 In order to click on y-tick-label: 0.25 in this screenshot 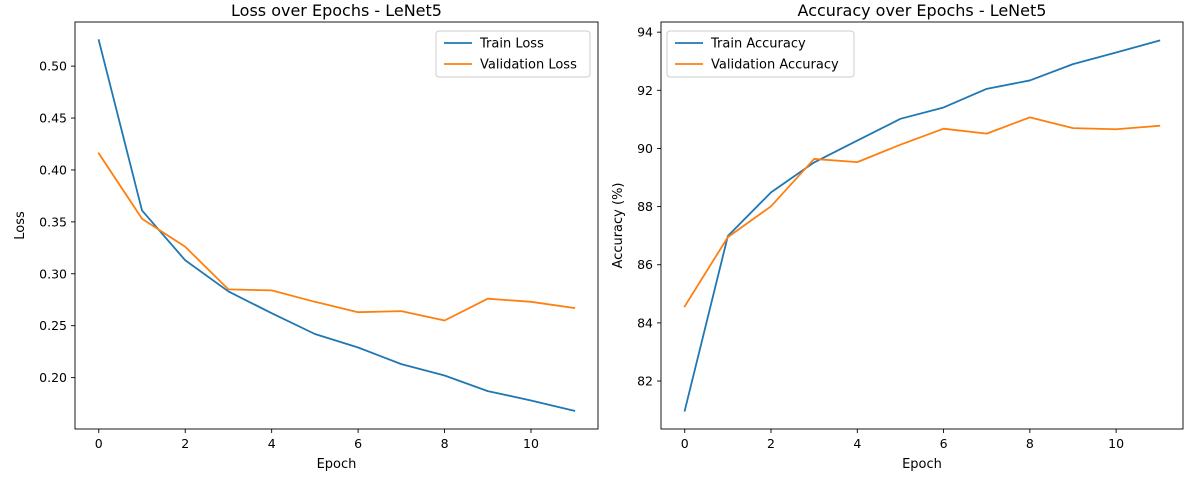, I will do `click(53, 325)`.